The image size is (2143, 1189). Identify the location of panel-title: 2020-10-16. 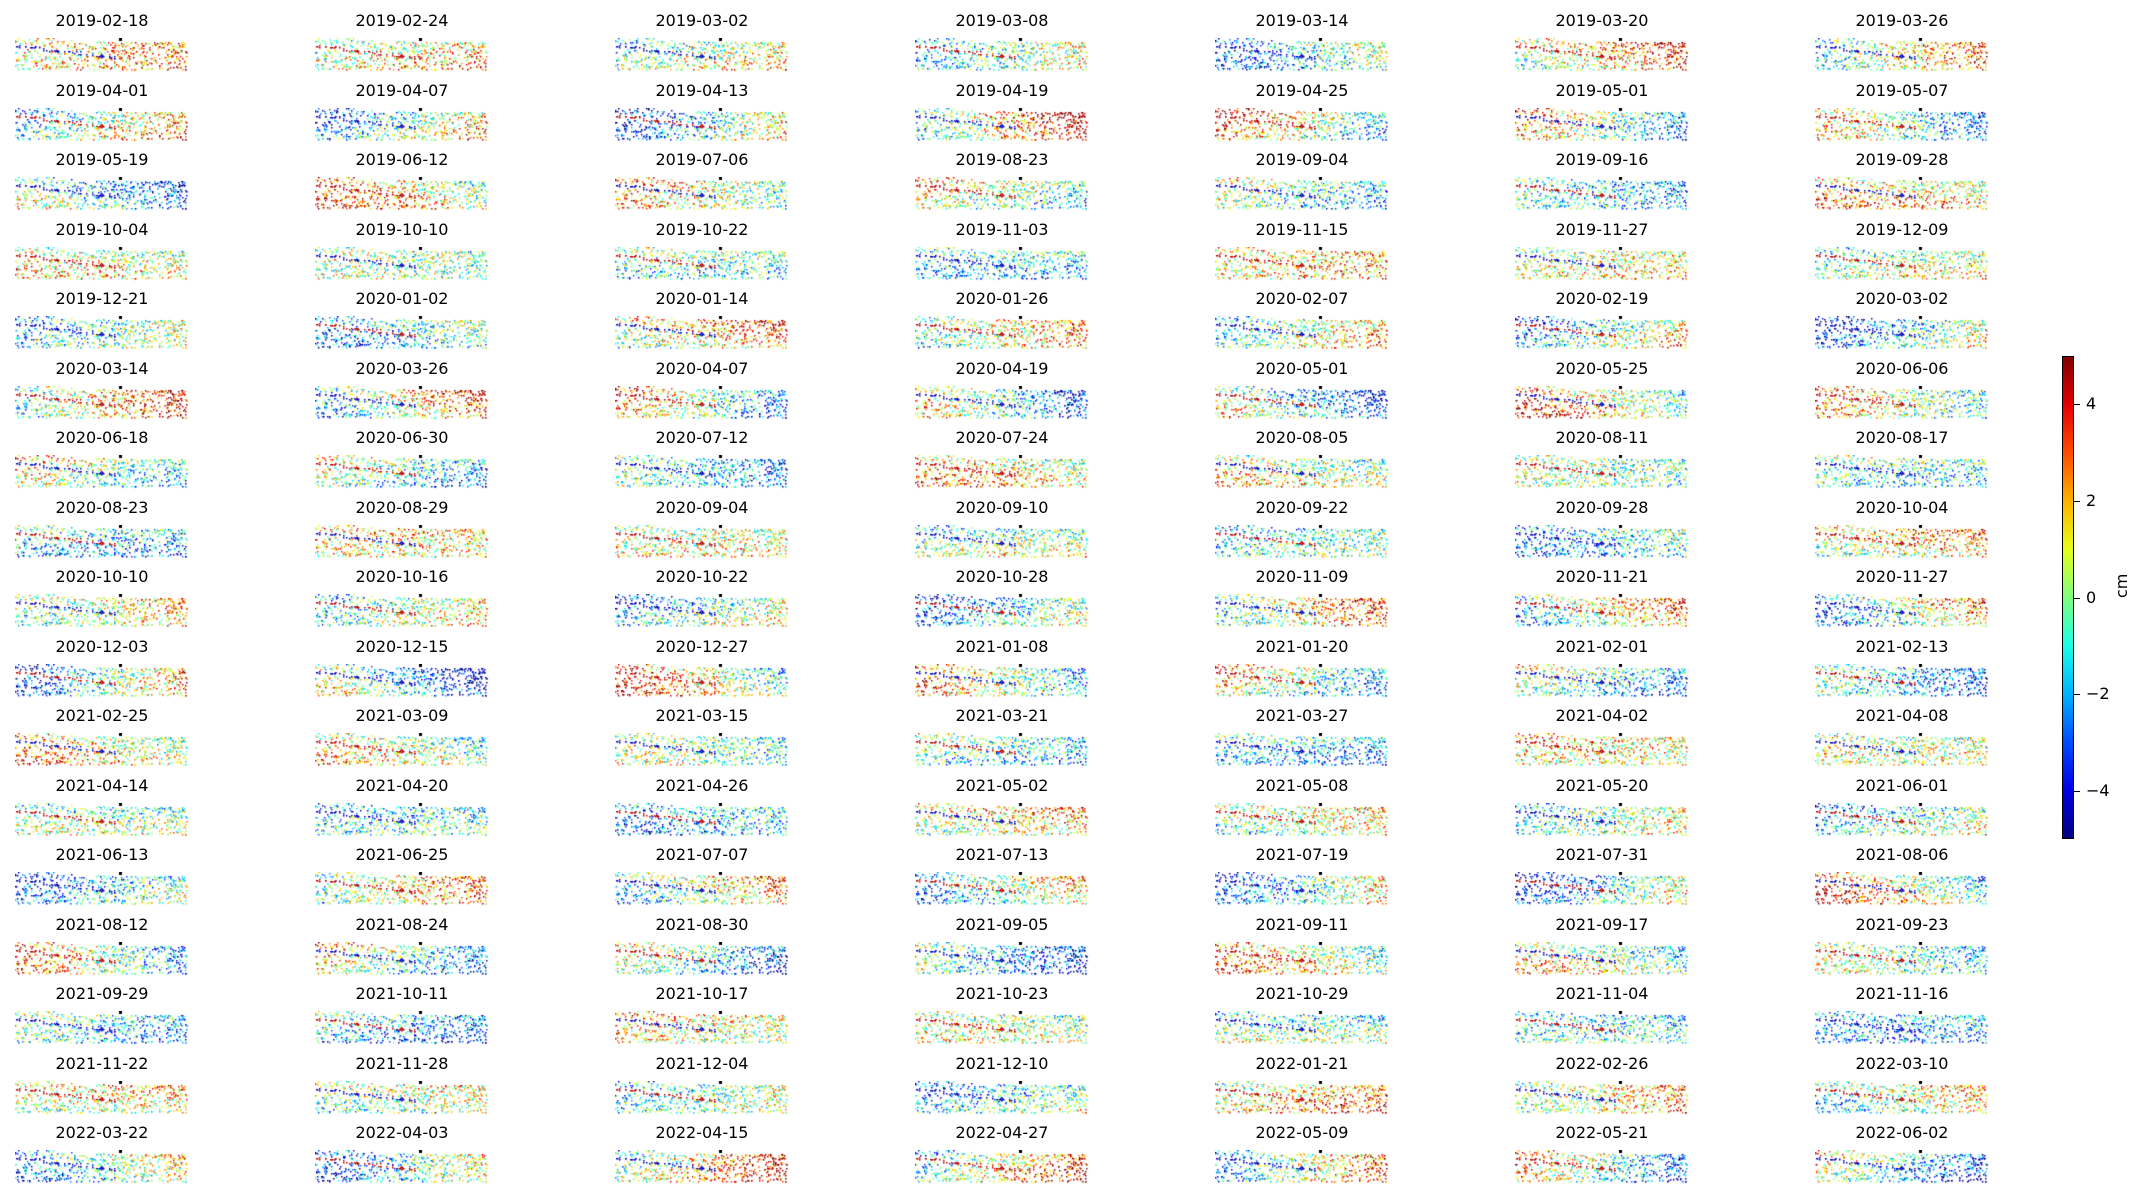
(402, 576).